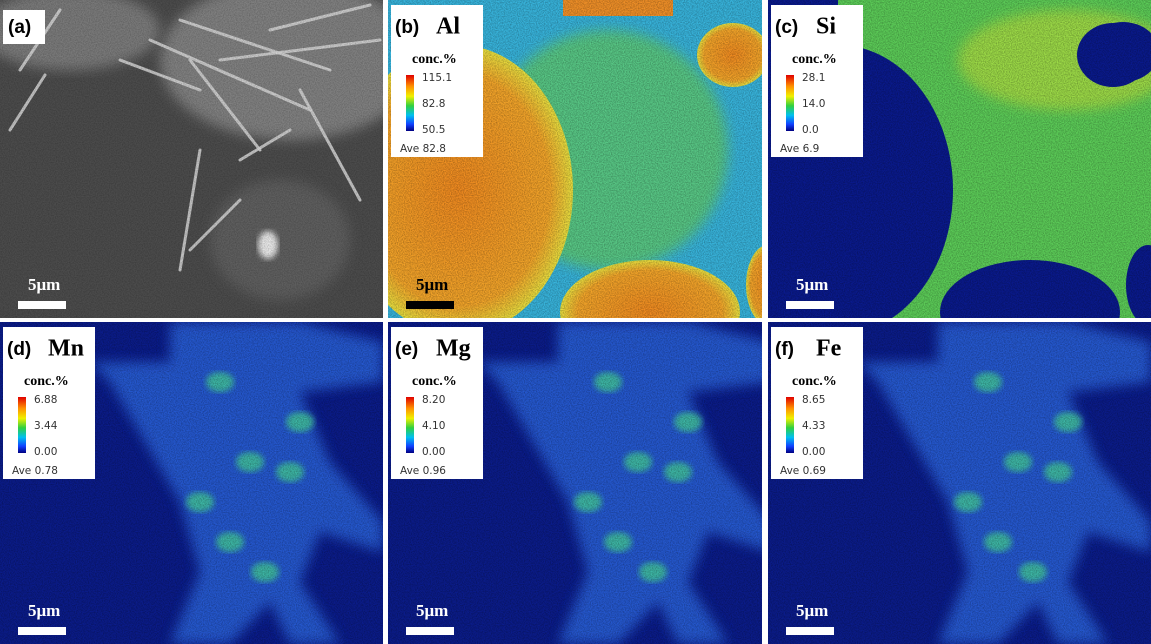  Describe the element at coordinates (19, 27) in the screenshot. I see `panel-label: (a)` at that location.